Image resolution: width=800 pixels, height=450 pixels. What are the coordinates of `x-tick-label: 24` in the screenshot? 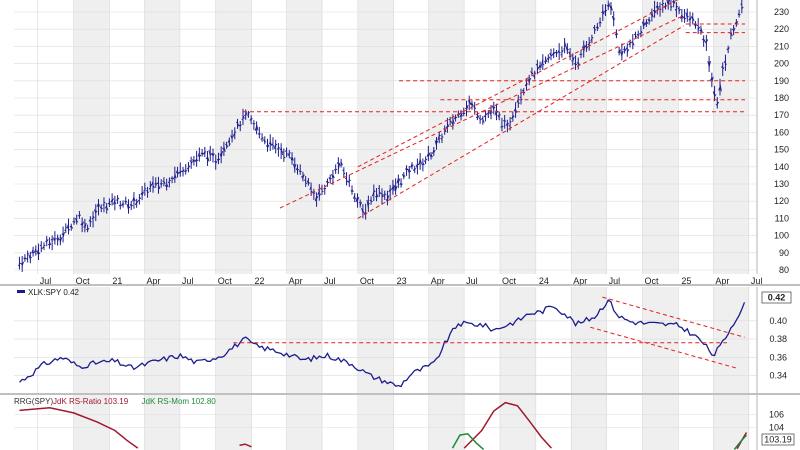 It's located at (544, 281).